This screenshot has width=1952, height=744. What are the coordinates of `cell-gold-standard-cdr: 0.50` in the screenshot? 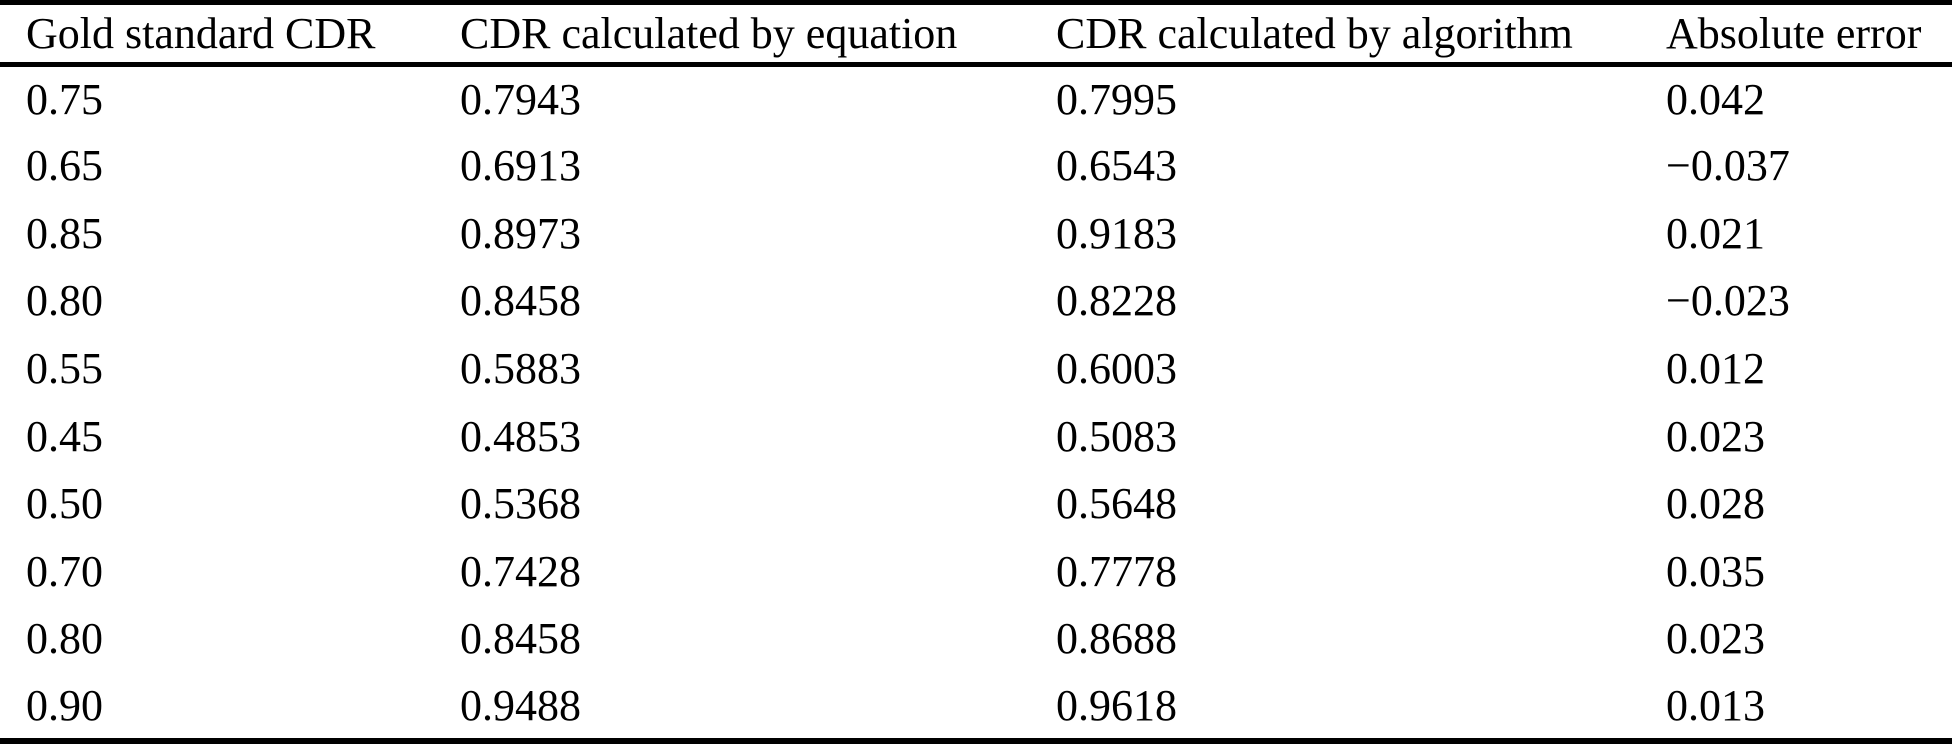 It's located at (64, 504).